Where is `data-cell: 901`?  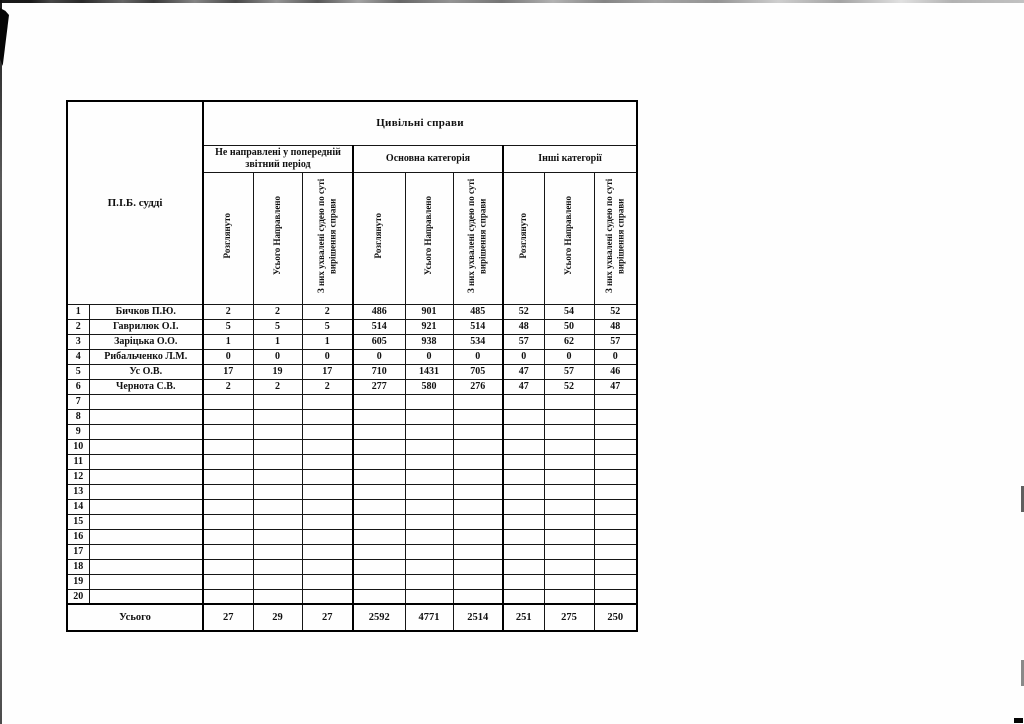
data-cell: 901 is located at coordinates (429, 311).